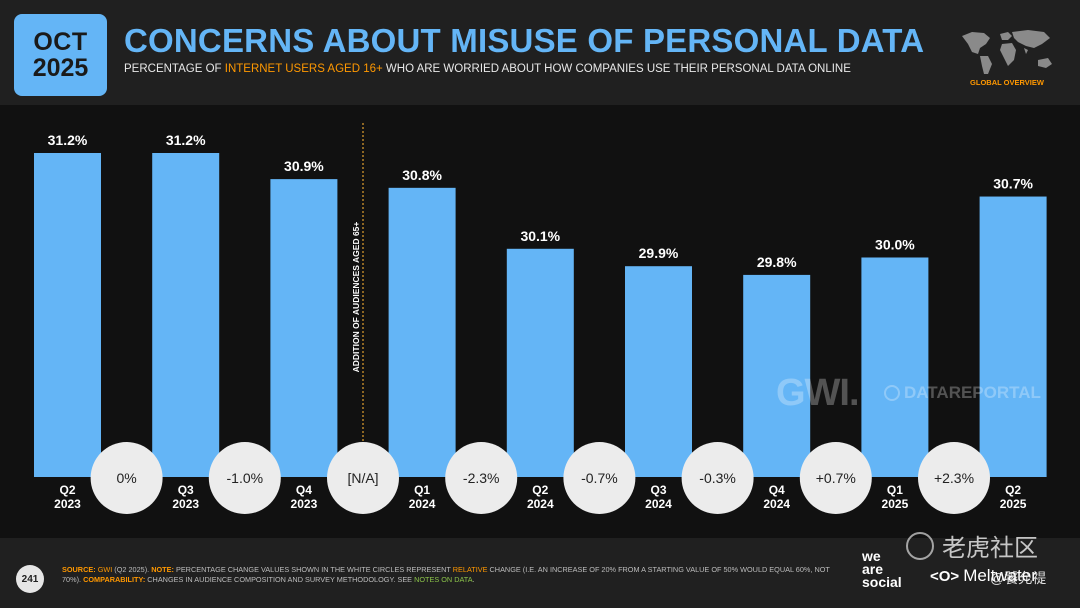 This screenshot has width=1080, height=608. What do you see at coordinates (422, 175) in the screenshot?
I see `value-label-3: 30.8%` at bounding box center [422, 175].